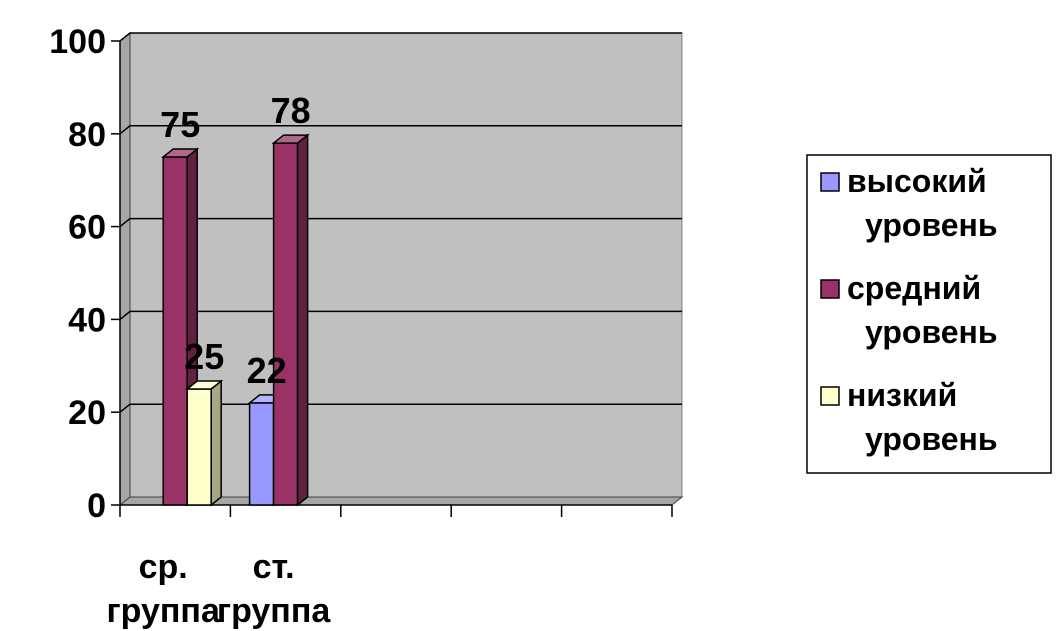 The width and height of the screenshot is (1058, 631). I want to click on legend-label: низкий уровень, so click(922, 417).